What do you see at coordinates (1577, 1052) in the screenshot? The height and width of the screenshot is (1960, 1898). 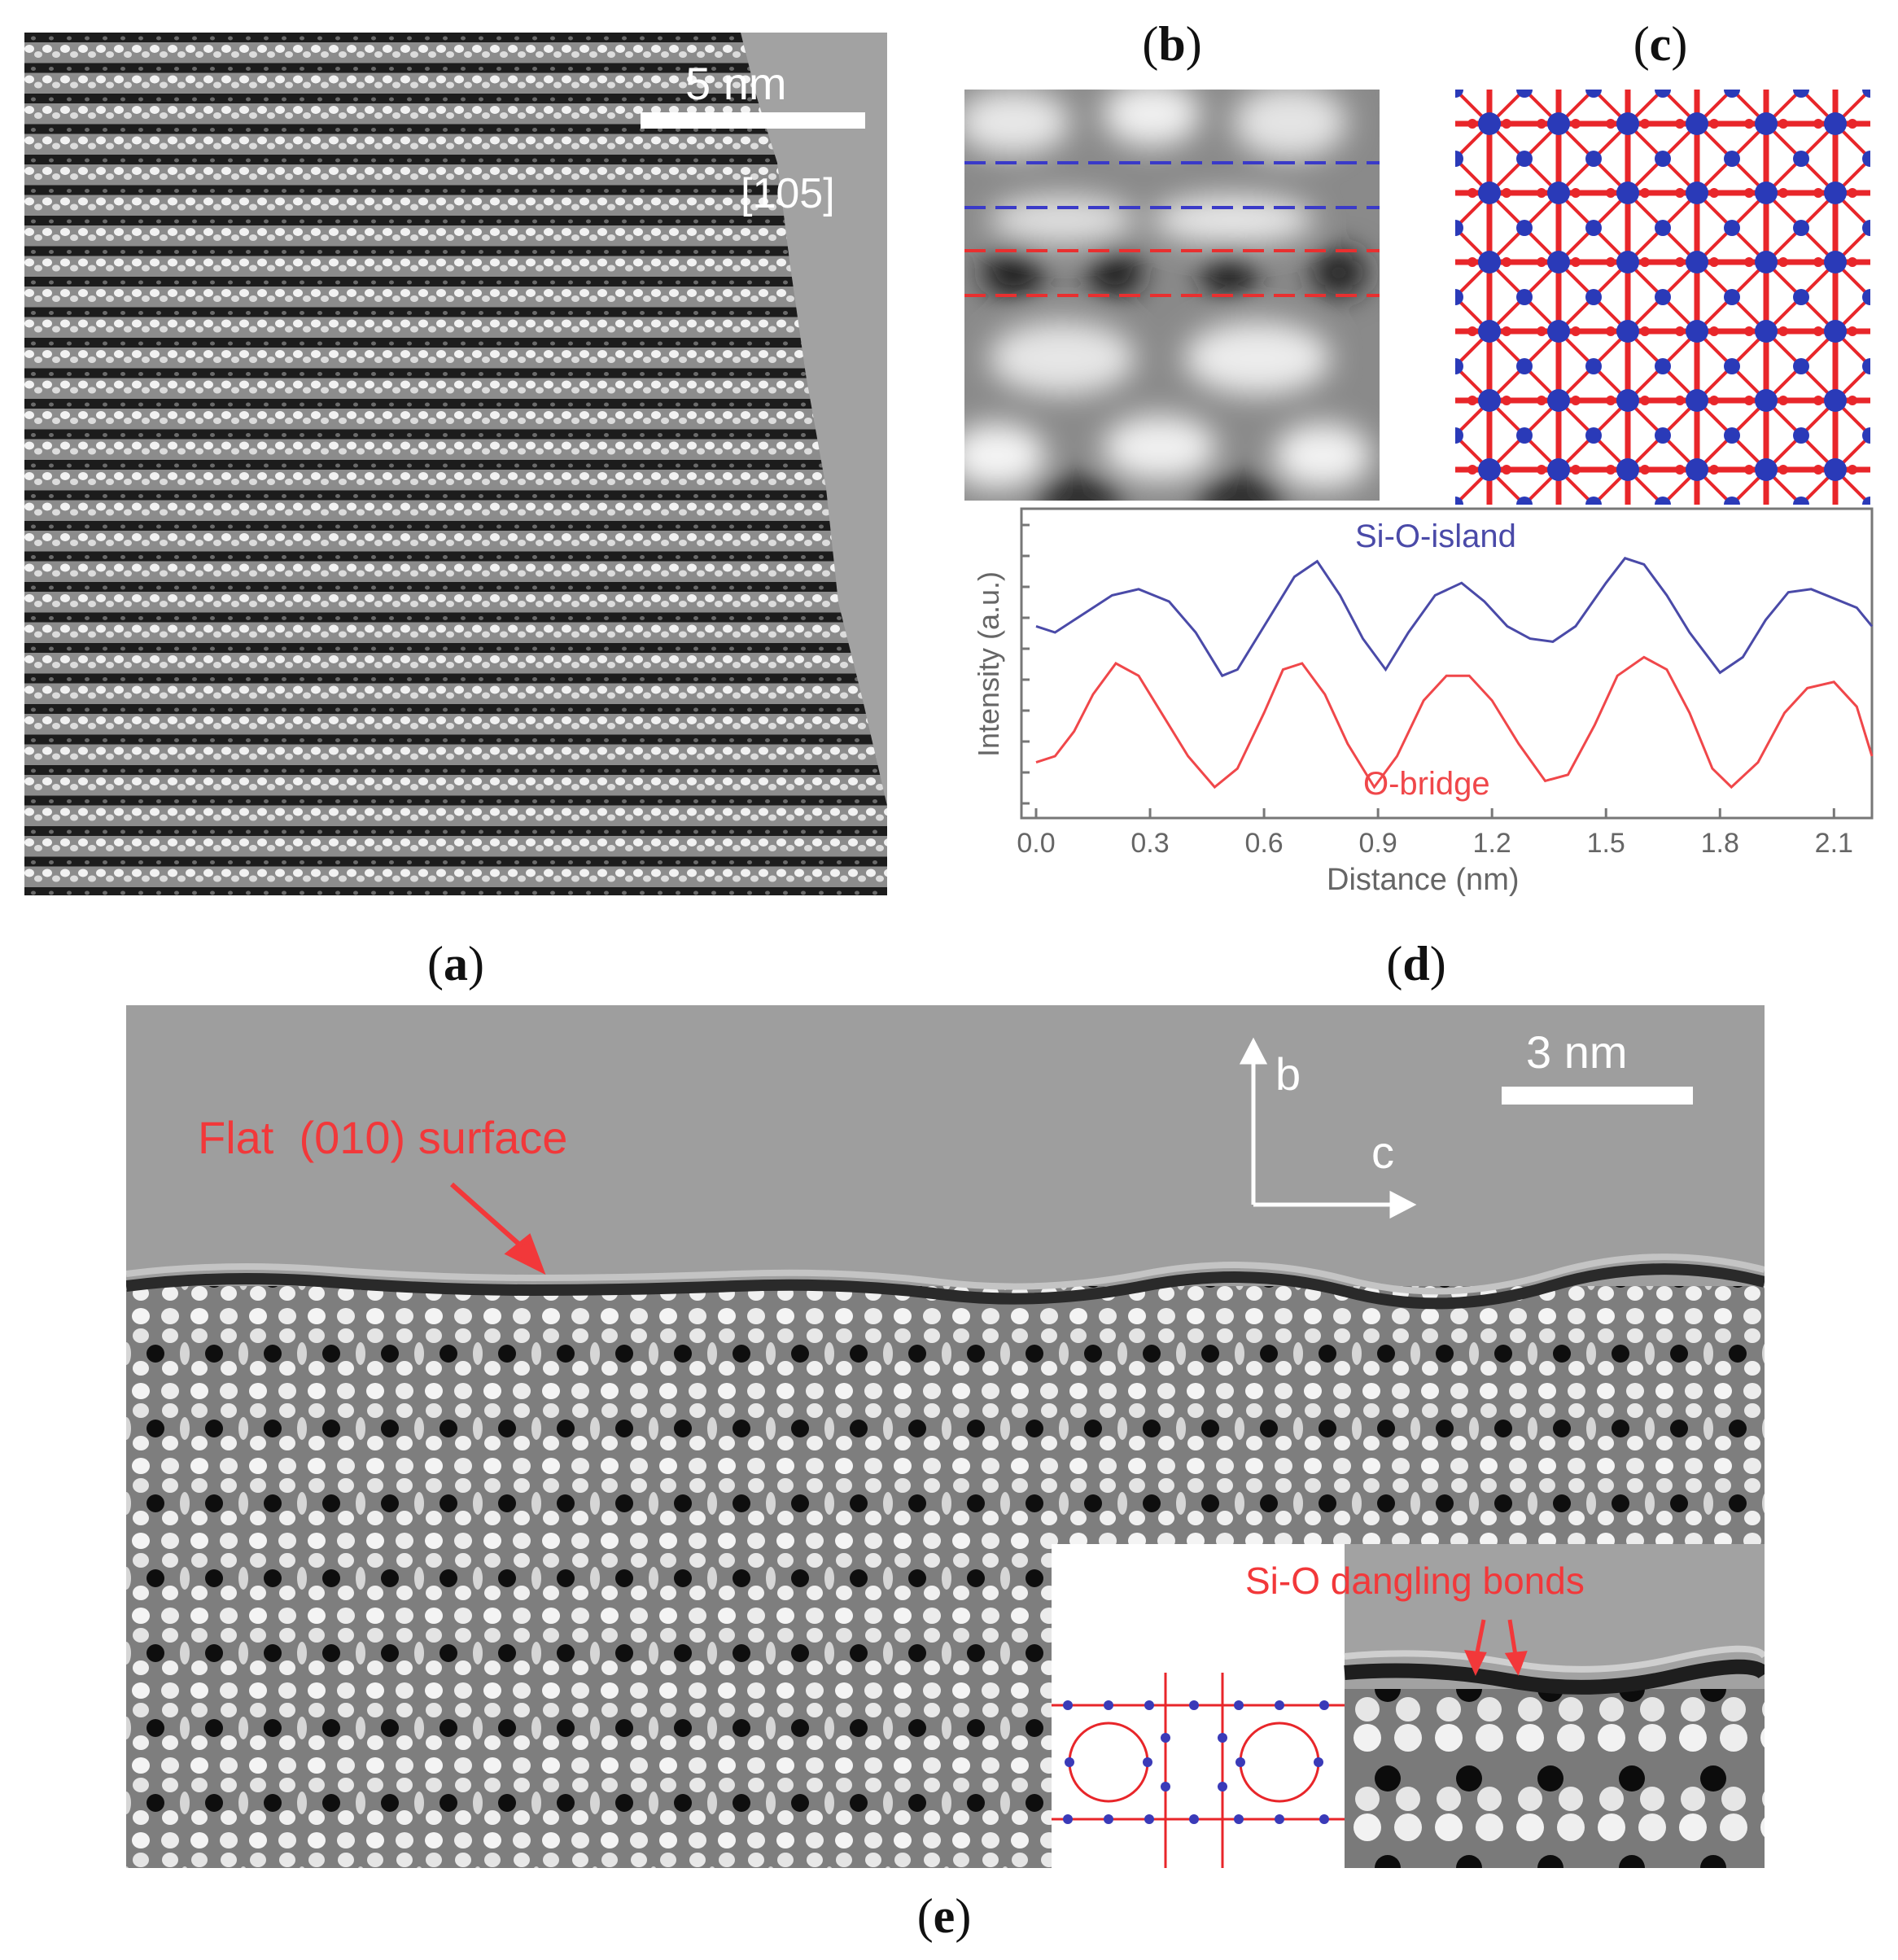 I see `panel-e-scale-label: 3 nm` at bounding box center [1577, 1052].